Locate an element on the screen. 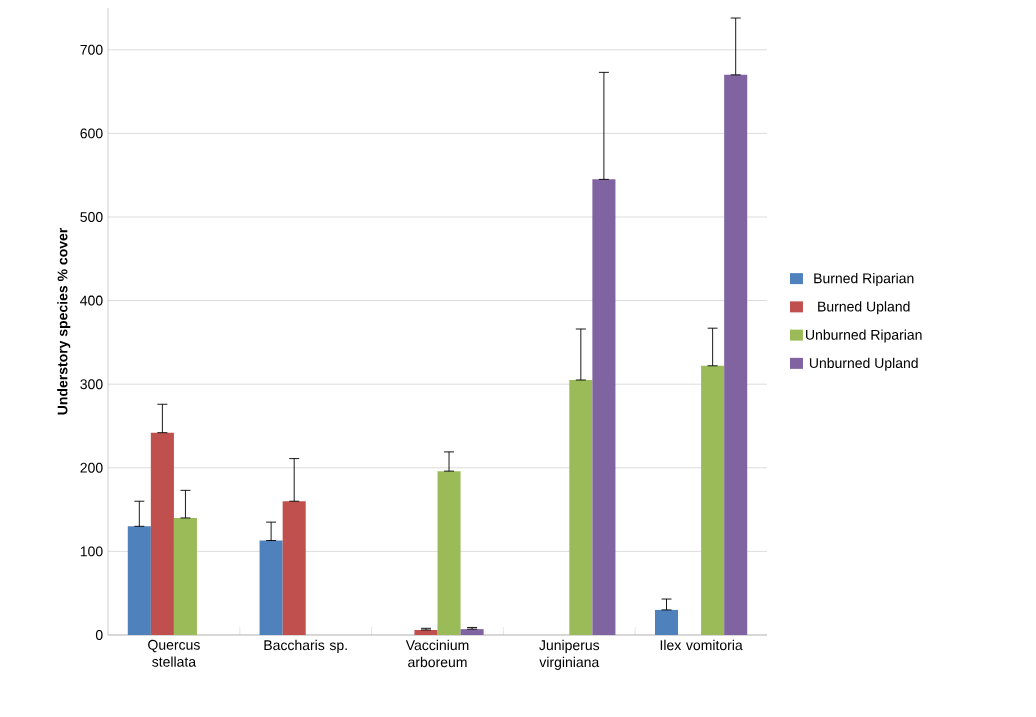  legend-label: Unburned Riparian is located at coordinates (864, 336).